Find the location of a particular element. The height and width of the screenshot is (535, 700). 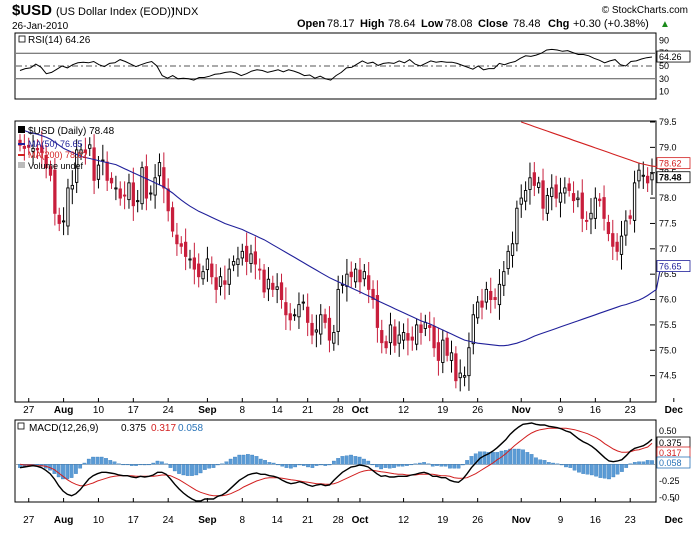

x-tick-label-top: 8 is located at coordinates (243, 410).